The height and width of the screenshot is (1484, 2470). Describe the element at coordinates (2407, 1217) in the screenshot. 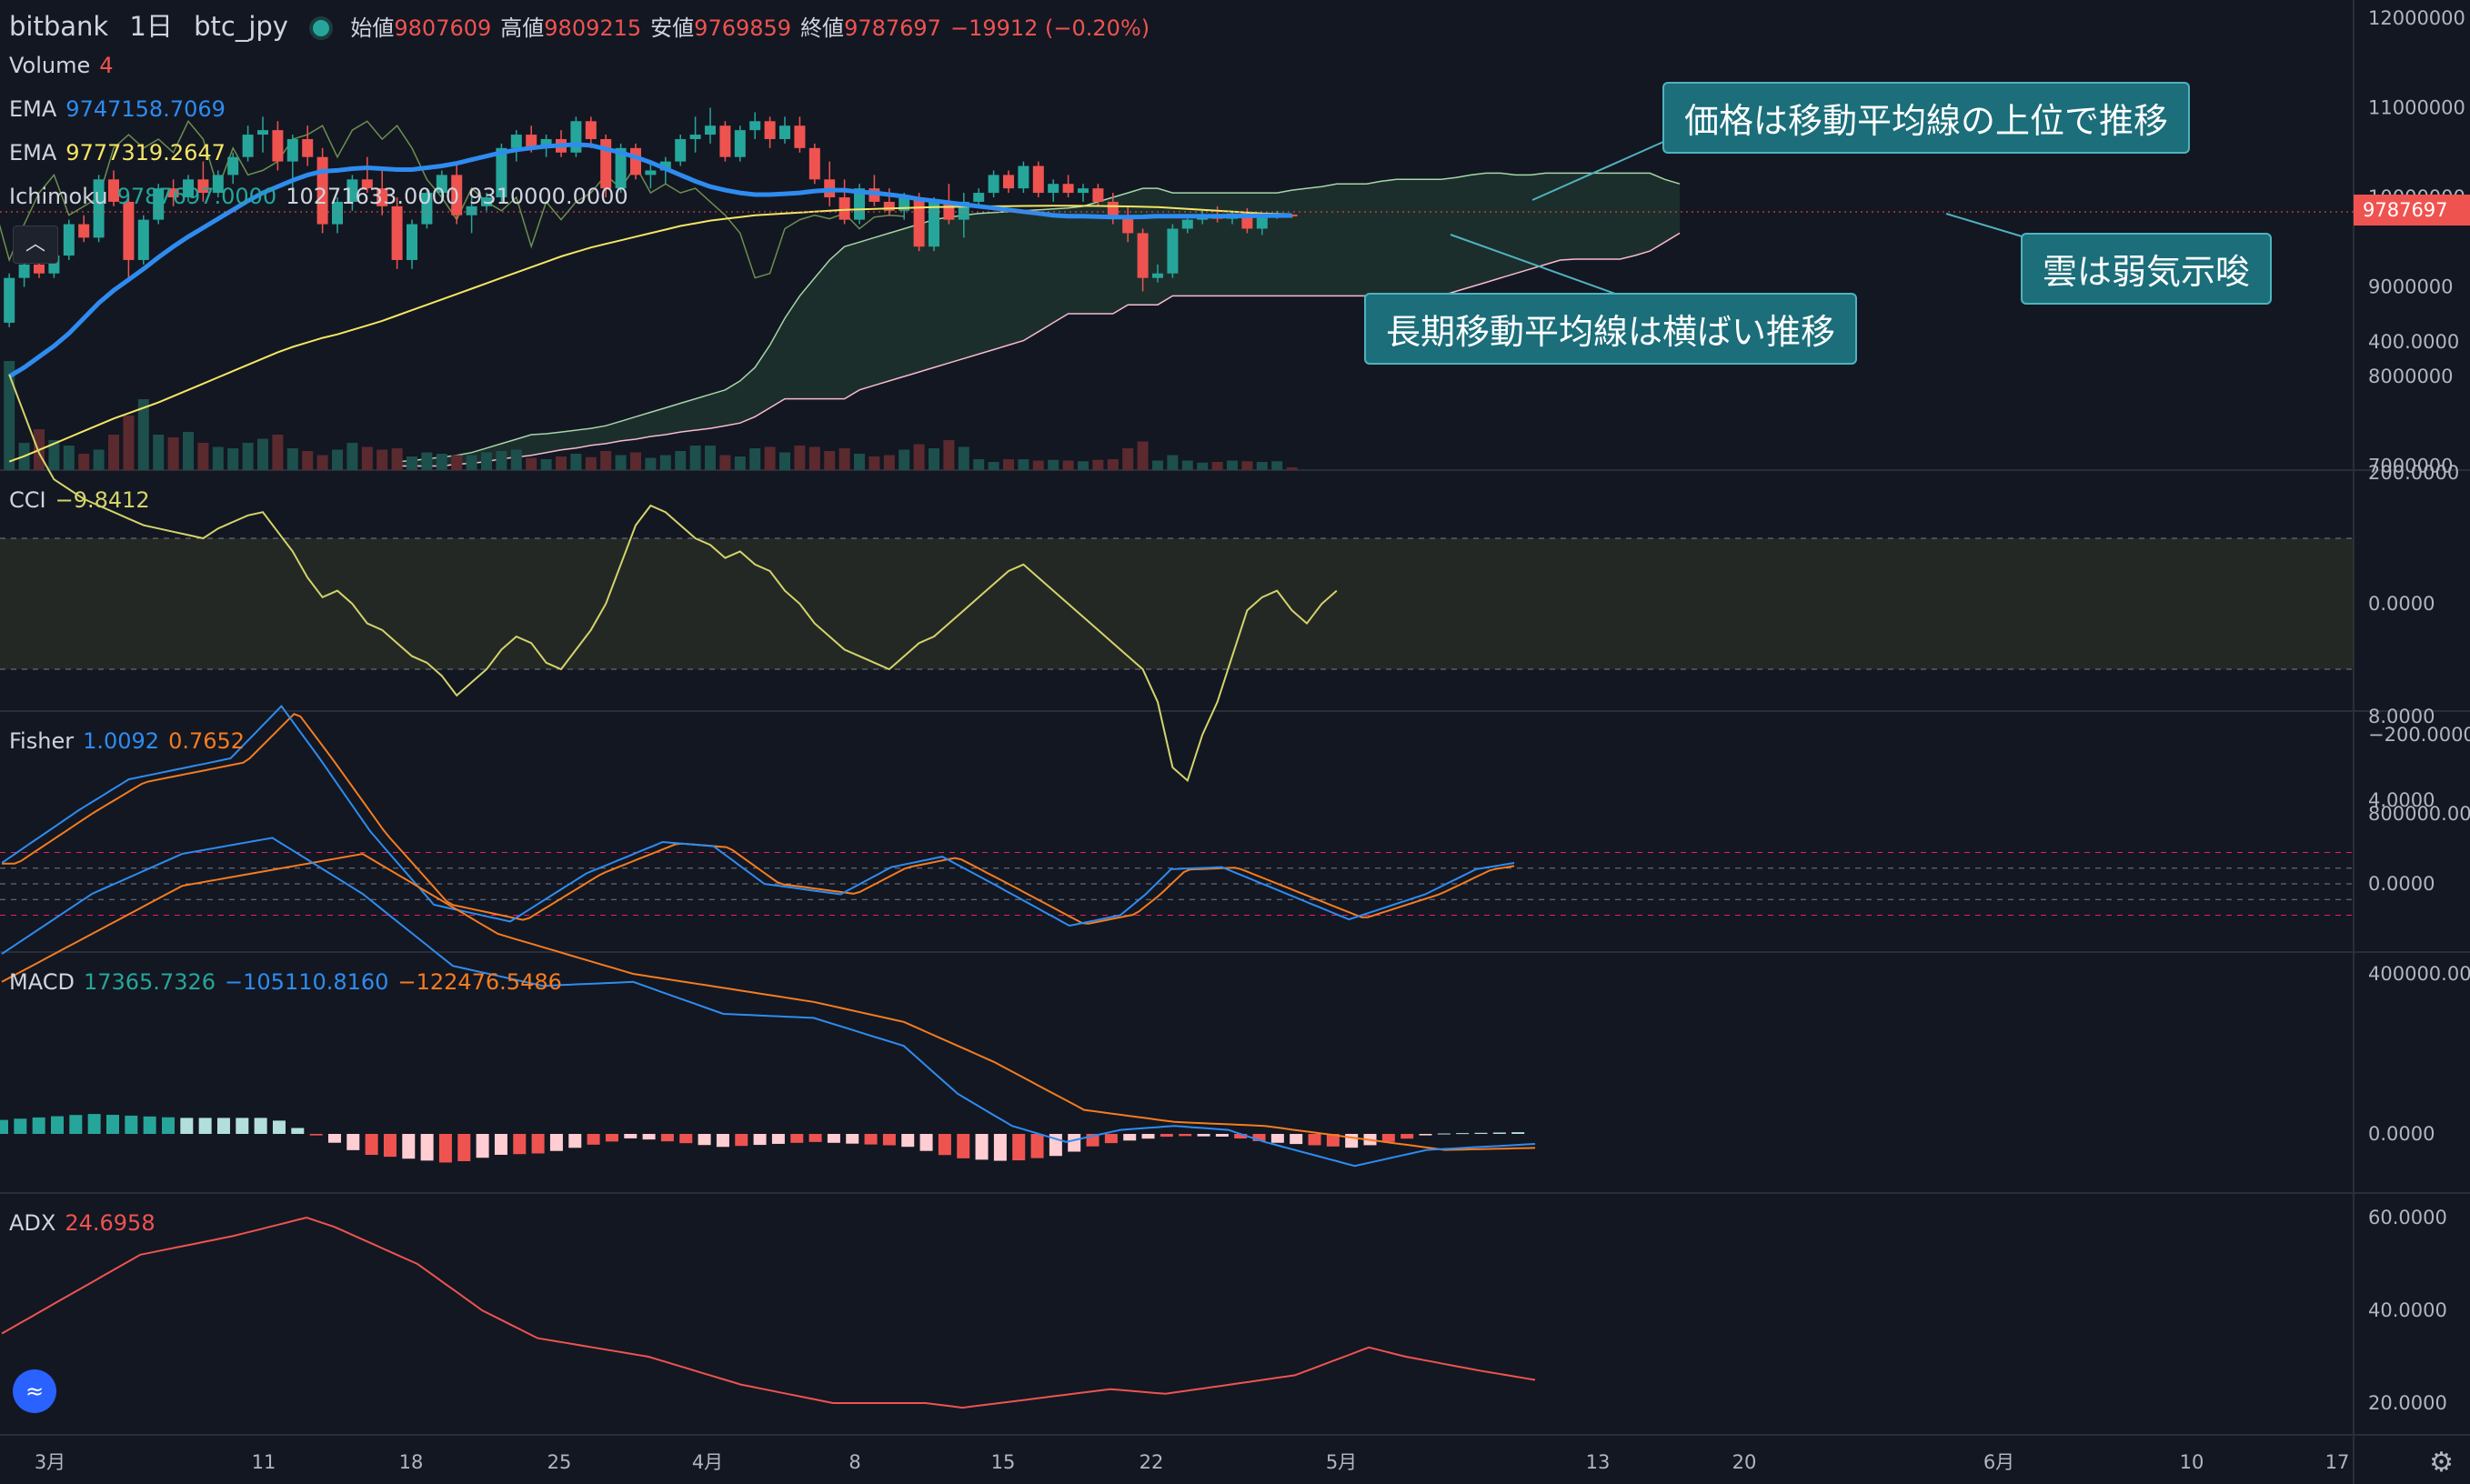

I see `adx-tick-label: 60.0000` at that location.